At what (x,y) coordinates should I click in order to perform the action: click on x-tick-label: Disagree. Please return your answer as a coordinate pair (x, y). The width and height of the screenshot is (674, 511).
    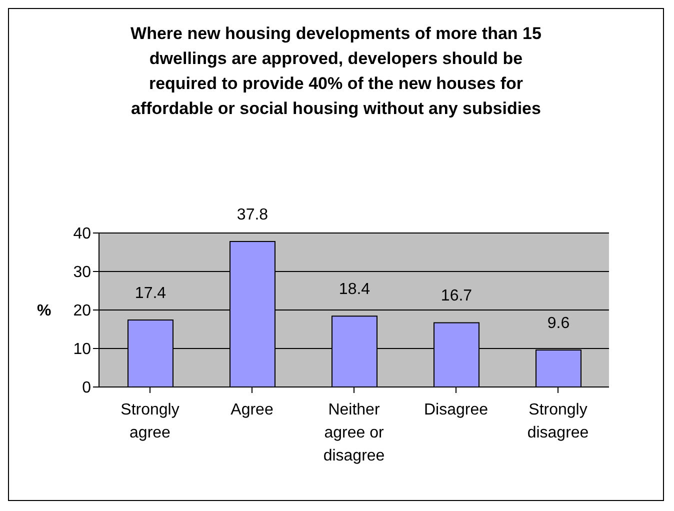
    Looking at the image, I should click on (456, 409).